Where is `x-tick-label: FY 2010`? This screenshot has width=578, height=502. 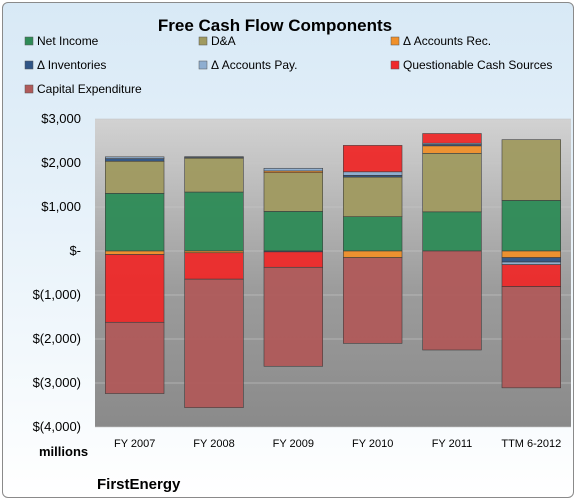 x-tick-label: FY 2010 is located at coordinates (372, 444).